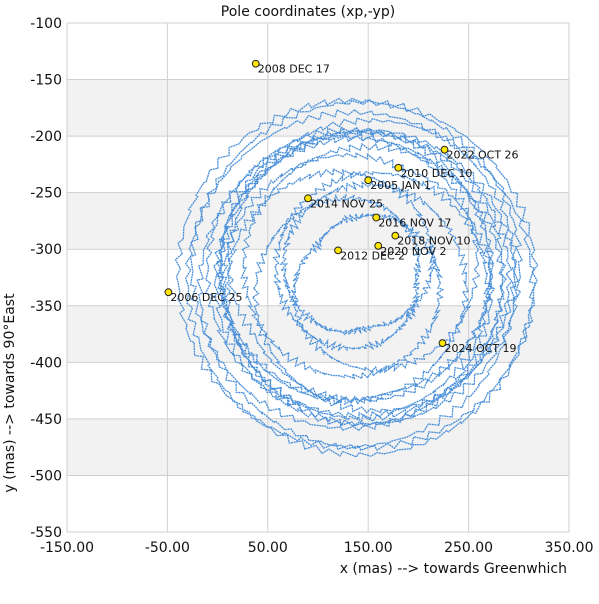 The height and width of the screenshot is (604, 599). Describe the element at coordinates (46, 476) in the screenshot. I see `y-tick-label: -500` at that location.